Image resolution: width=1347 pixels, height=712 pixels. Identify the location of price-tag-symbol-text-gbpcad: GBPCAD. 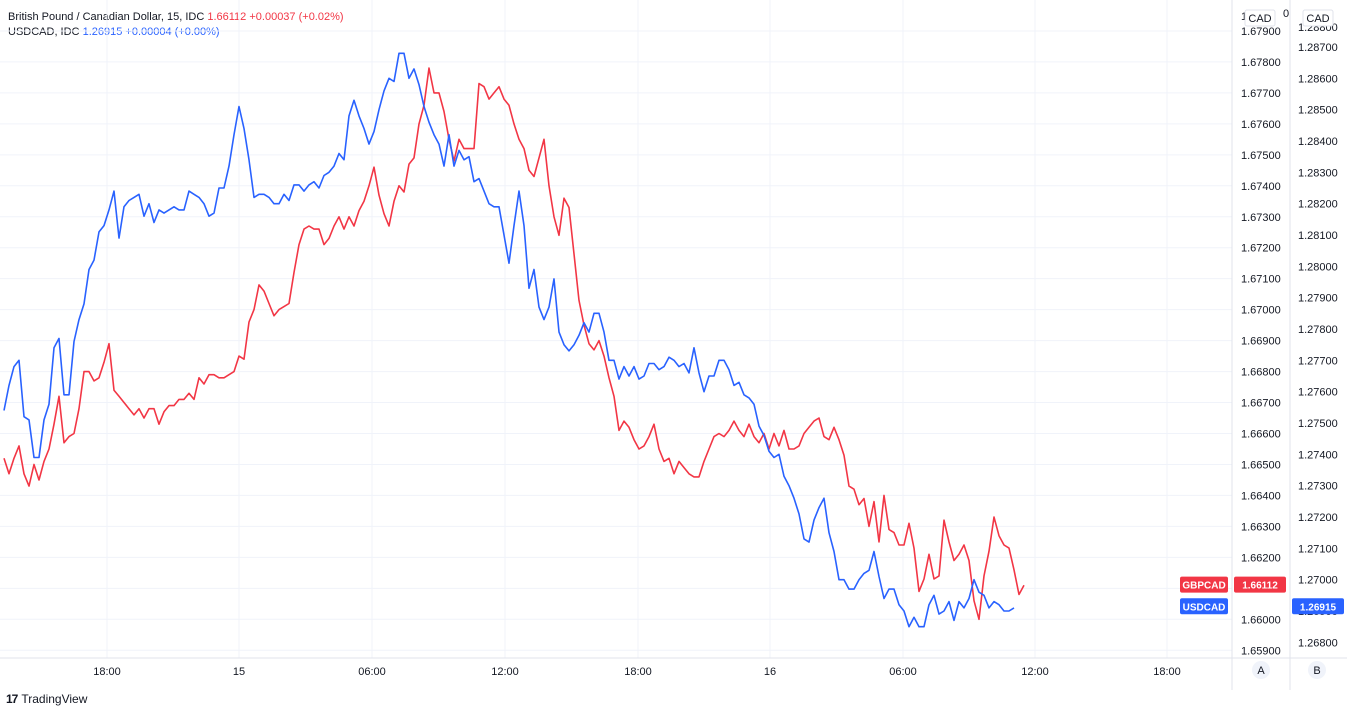
(1203, 586).